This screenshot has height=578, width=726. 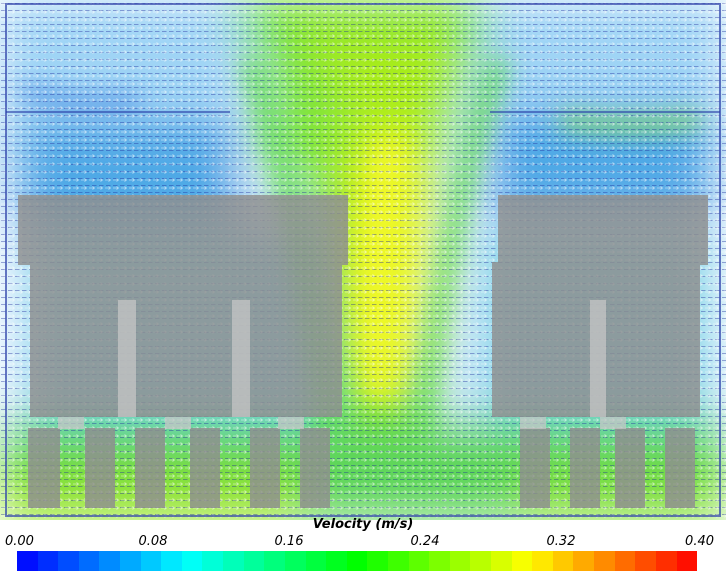 What do you see at coordinates (181, 364) in the screenshot?
I see `block-gaps-left` at bounding box center [181, 364].